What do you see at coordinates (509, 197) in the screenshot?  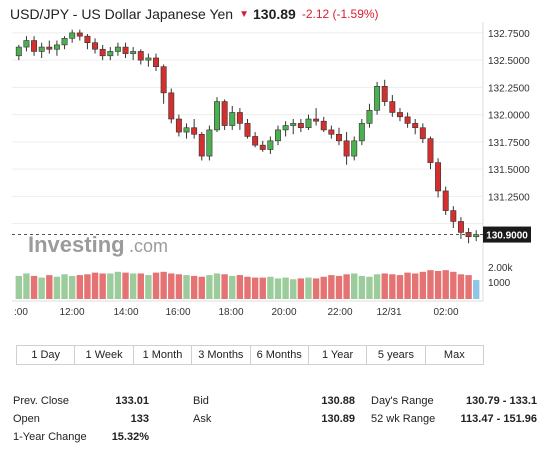 I see `y-tick-label: 131.2500` at bounding box center [509, 197].